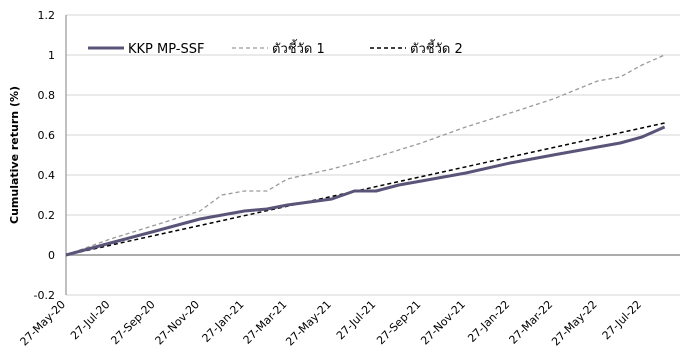 The height and width of the screenshot is (360, 680). What do you see at coordinates (51, 255) in the screenshot?
I see `y-tick-label: 0` at bounding box center [51, 255].